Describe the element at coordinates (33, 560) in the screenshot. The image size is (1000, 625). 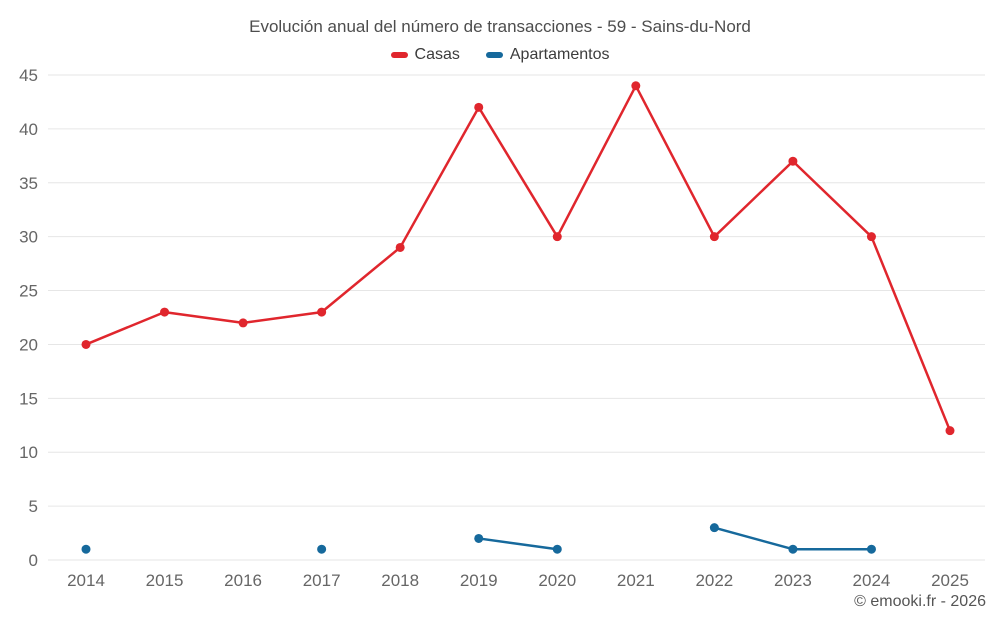
I see `svg-text: 0` at that location.